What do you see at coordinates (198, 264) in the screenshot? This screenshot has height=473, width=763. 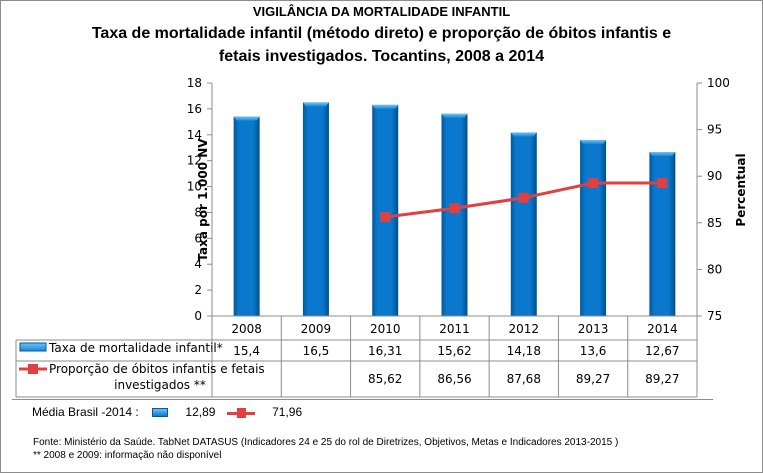 I see `y-tick-label: 4` at bounding box center [198, 264].